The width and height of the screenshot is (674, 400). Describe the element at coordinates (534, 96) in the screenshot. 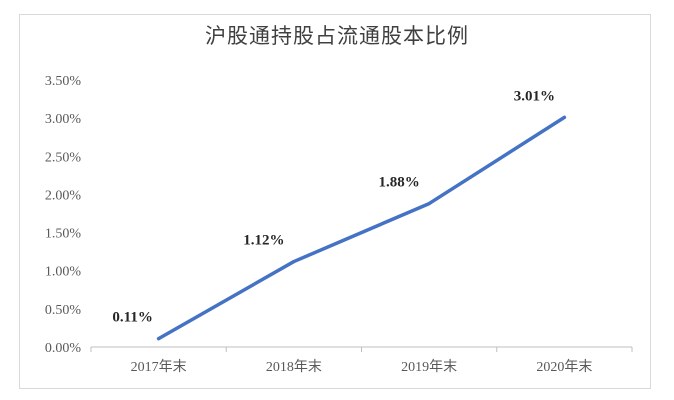

I see `data-label: 3.01%` at that location.